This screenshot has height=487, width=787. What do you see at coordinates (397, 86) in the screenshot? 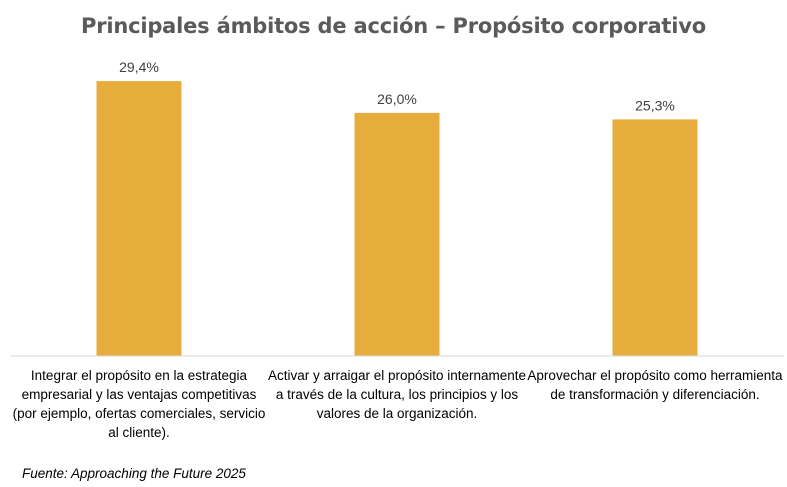
I see `data-labels-layer: 29,4% 26,0% 25,3%` at bounding box center [397, 86].